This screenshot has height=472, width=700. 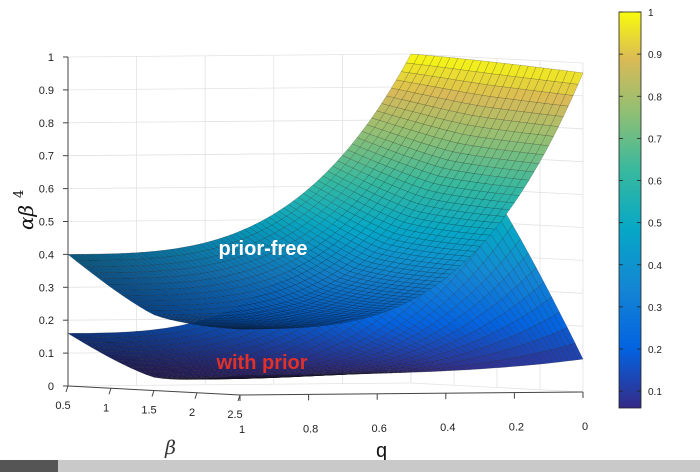 What do you see at coordinates (19, 194) in the screenshot?
I see `z-axis-label-exponent: 4` at bounding box center [19, 194].